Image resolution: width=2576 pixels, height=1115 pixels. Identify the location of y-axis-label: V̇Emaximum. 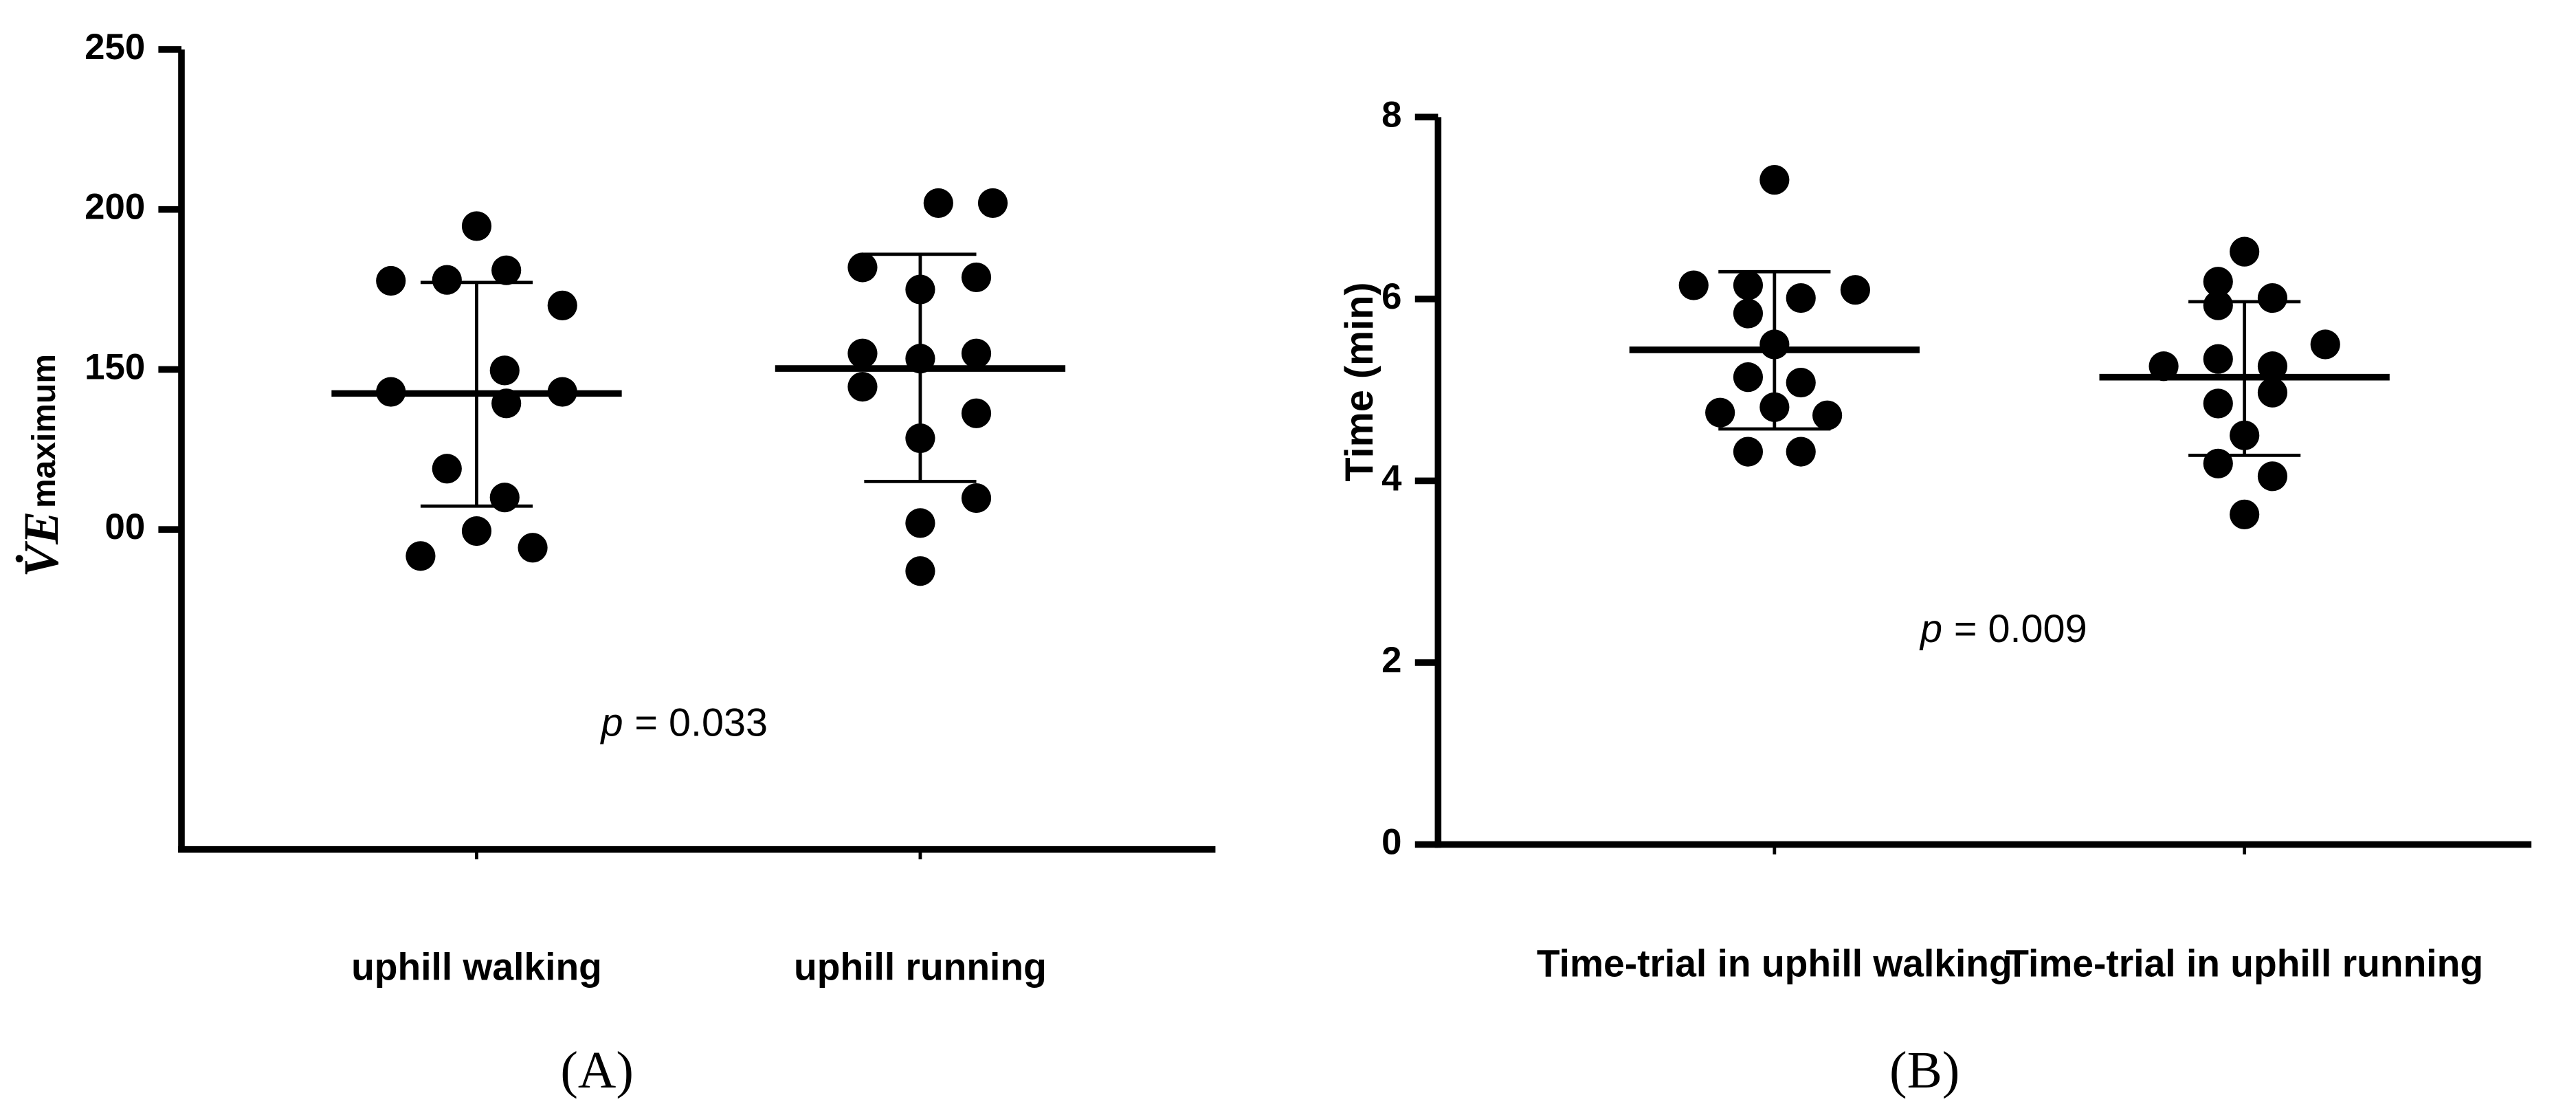
(41, 465).